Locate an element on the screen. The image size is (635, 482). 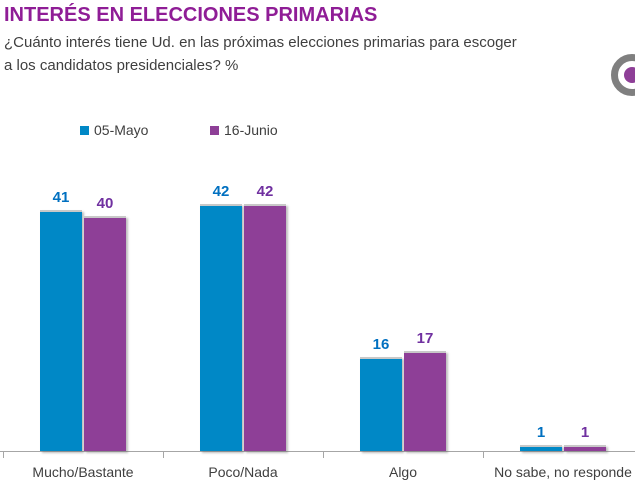
logo-dot-icon is located at coordinates (629, 75).